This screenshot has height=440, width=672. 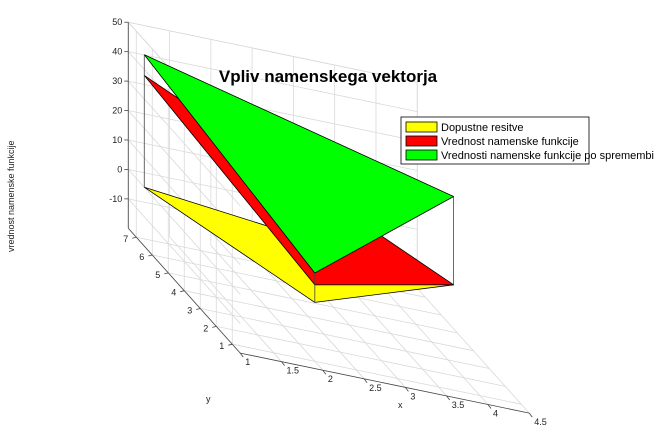 What do you see at coordinates (205, 328) in the screenshot?
I see `y-tick-label: 2` at bounding box center [205, 328].